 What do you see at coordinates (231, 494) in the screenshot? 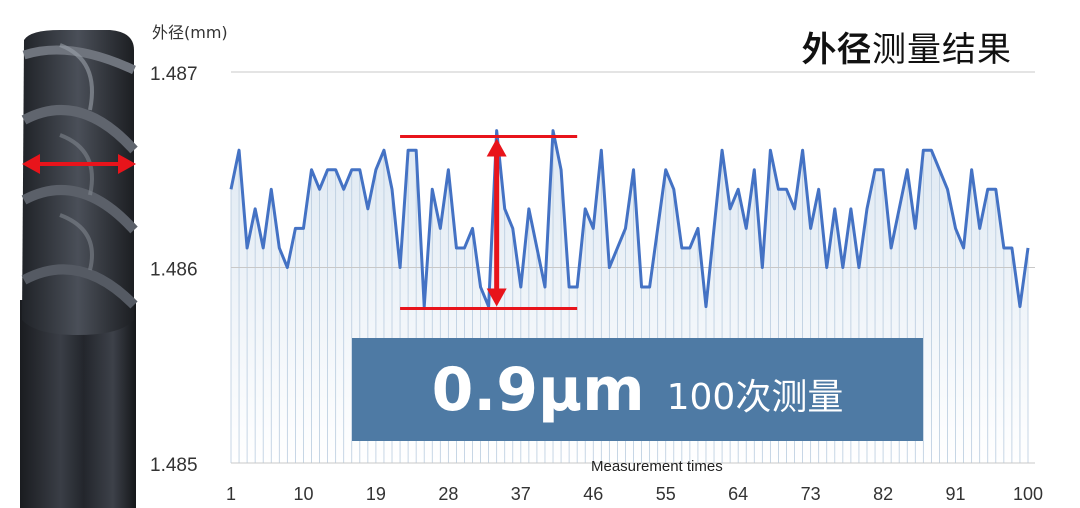
I see `x-tick-label: 1` at bounding box center [231, 494].